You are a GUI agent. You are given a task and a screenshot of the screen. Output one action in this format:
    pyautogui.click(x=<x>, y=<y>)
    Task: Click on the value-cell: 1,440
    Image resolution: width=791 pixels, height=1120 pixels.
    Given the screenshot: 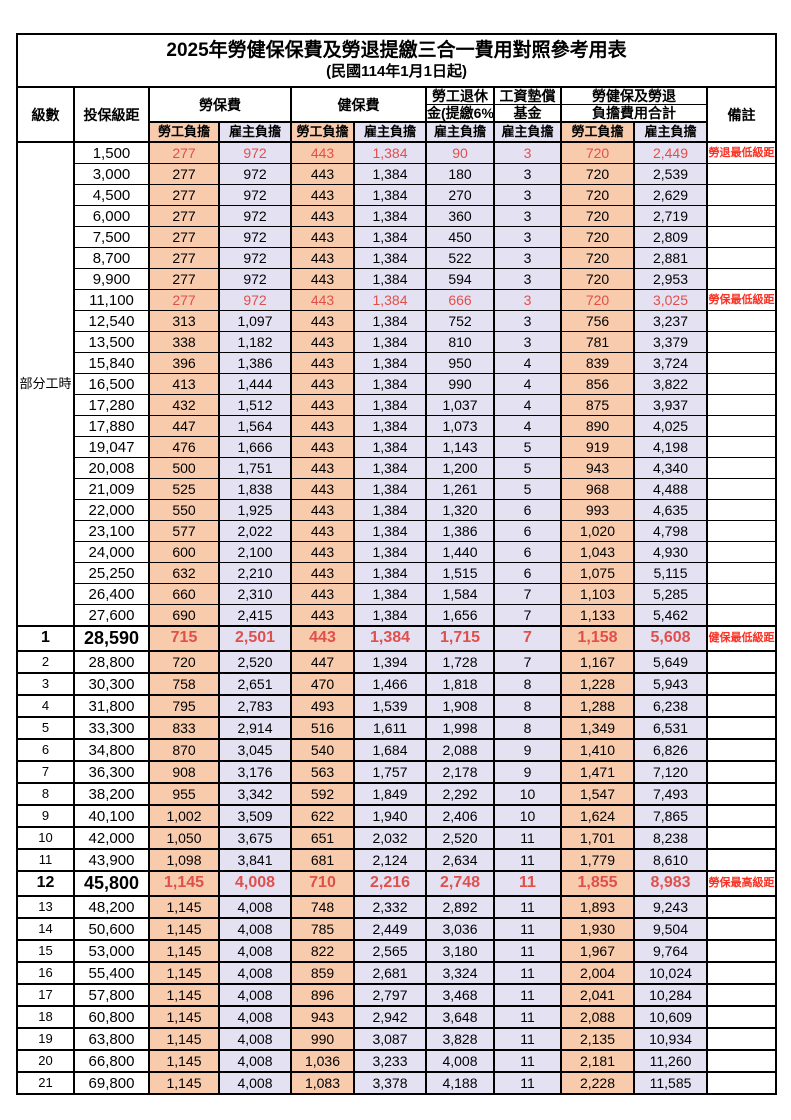 What is the action you would take?
    pyautogui.click(x=460, y=552)
    